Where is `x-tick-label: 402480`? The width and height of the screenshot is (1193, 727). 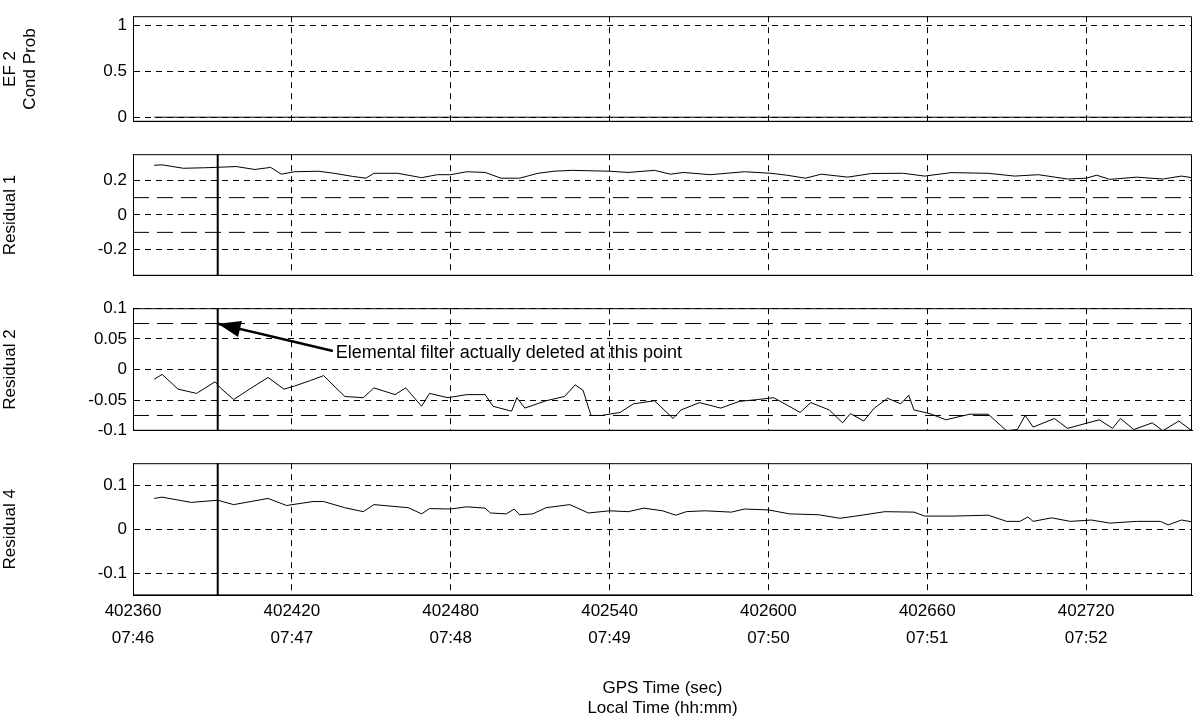
x-tick-label: 402480 is located at coordinates (451, 611).